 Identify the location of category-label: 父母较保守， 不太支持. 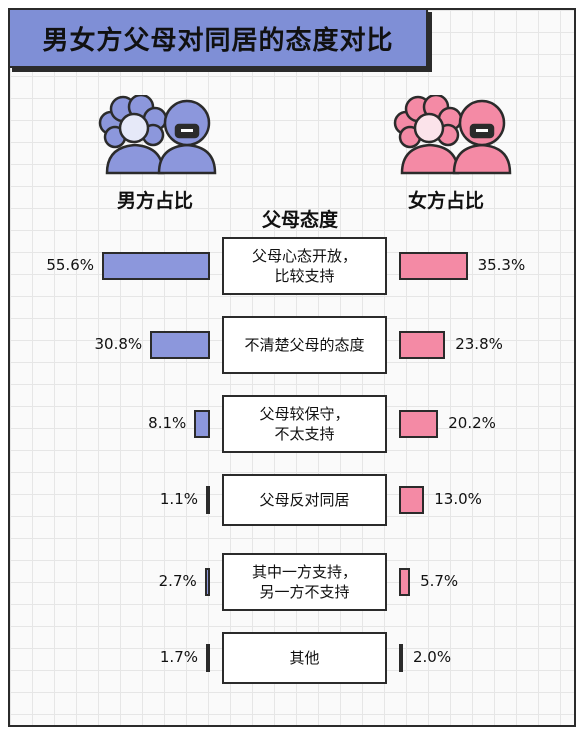
(304, 424).